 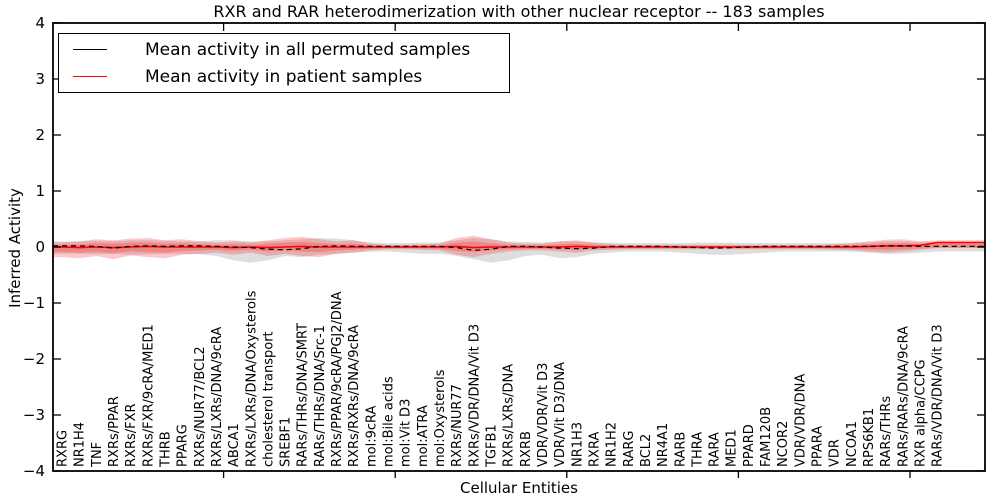 What do you see at coordinates (371, 436) in the screenshot?
I see `category-label: mol:9cRA` at bounding box center [371, 436].